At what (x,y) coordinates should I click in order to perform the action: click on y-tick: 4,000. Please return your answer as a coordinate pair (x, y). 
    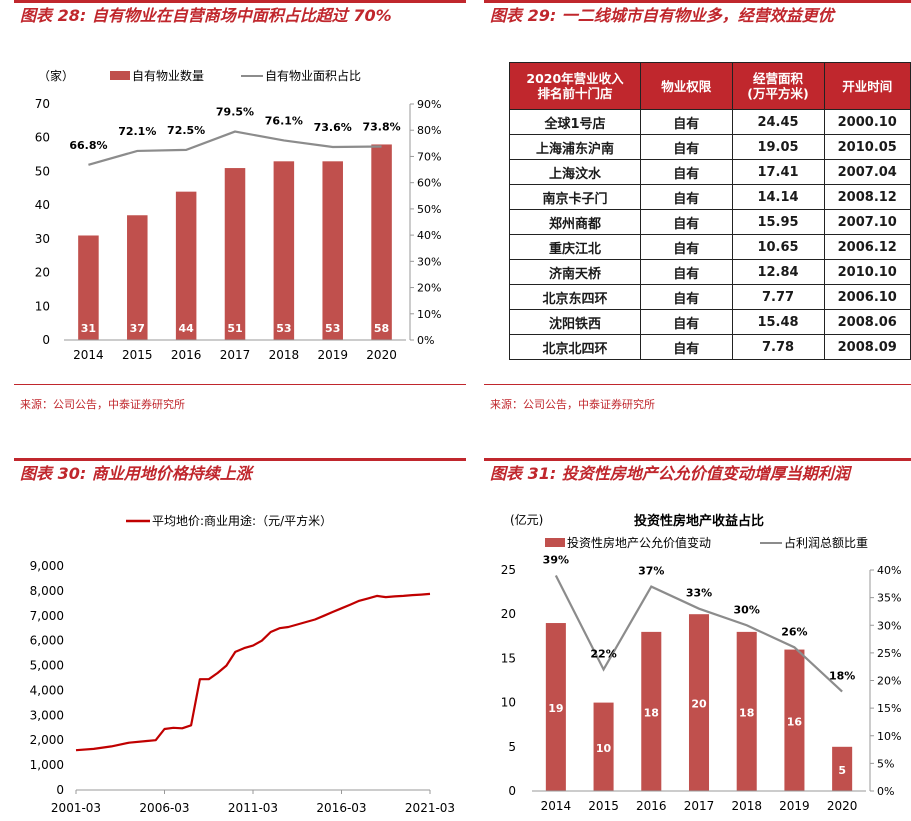
    Looking at the image, I should click on (47, 690).